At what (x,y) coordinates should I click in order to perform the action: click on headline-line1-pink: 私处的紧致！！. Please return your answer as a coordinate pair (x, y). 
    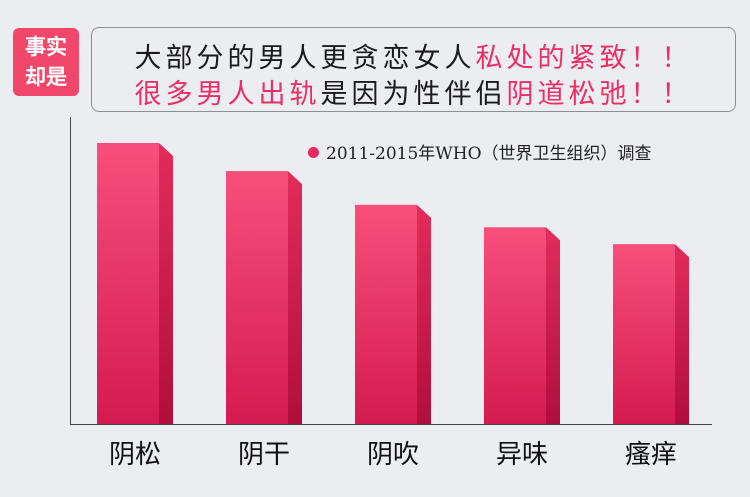
    Looking at the image, I should click on (584, 58).